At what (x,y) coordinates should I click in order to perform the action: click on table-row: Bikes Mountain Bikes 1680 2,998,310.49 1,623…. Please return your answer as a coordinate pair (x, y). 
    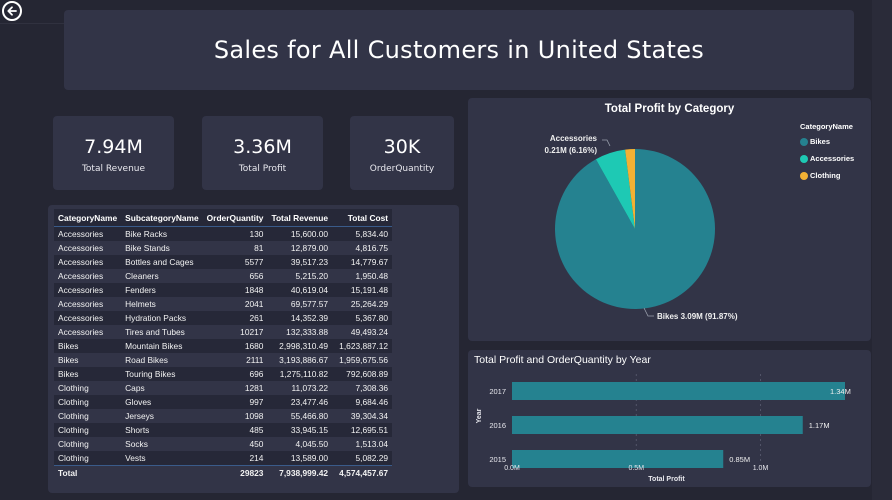
    Looking at the image, I should click on (223, 346).